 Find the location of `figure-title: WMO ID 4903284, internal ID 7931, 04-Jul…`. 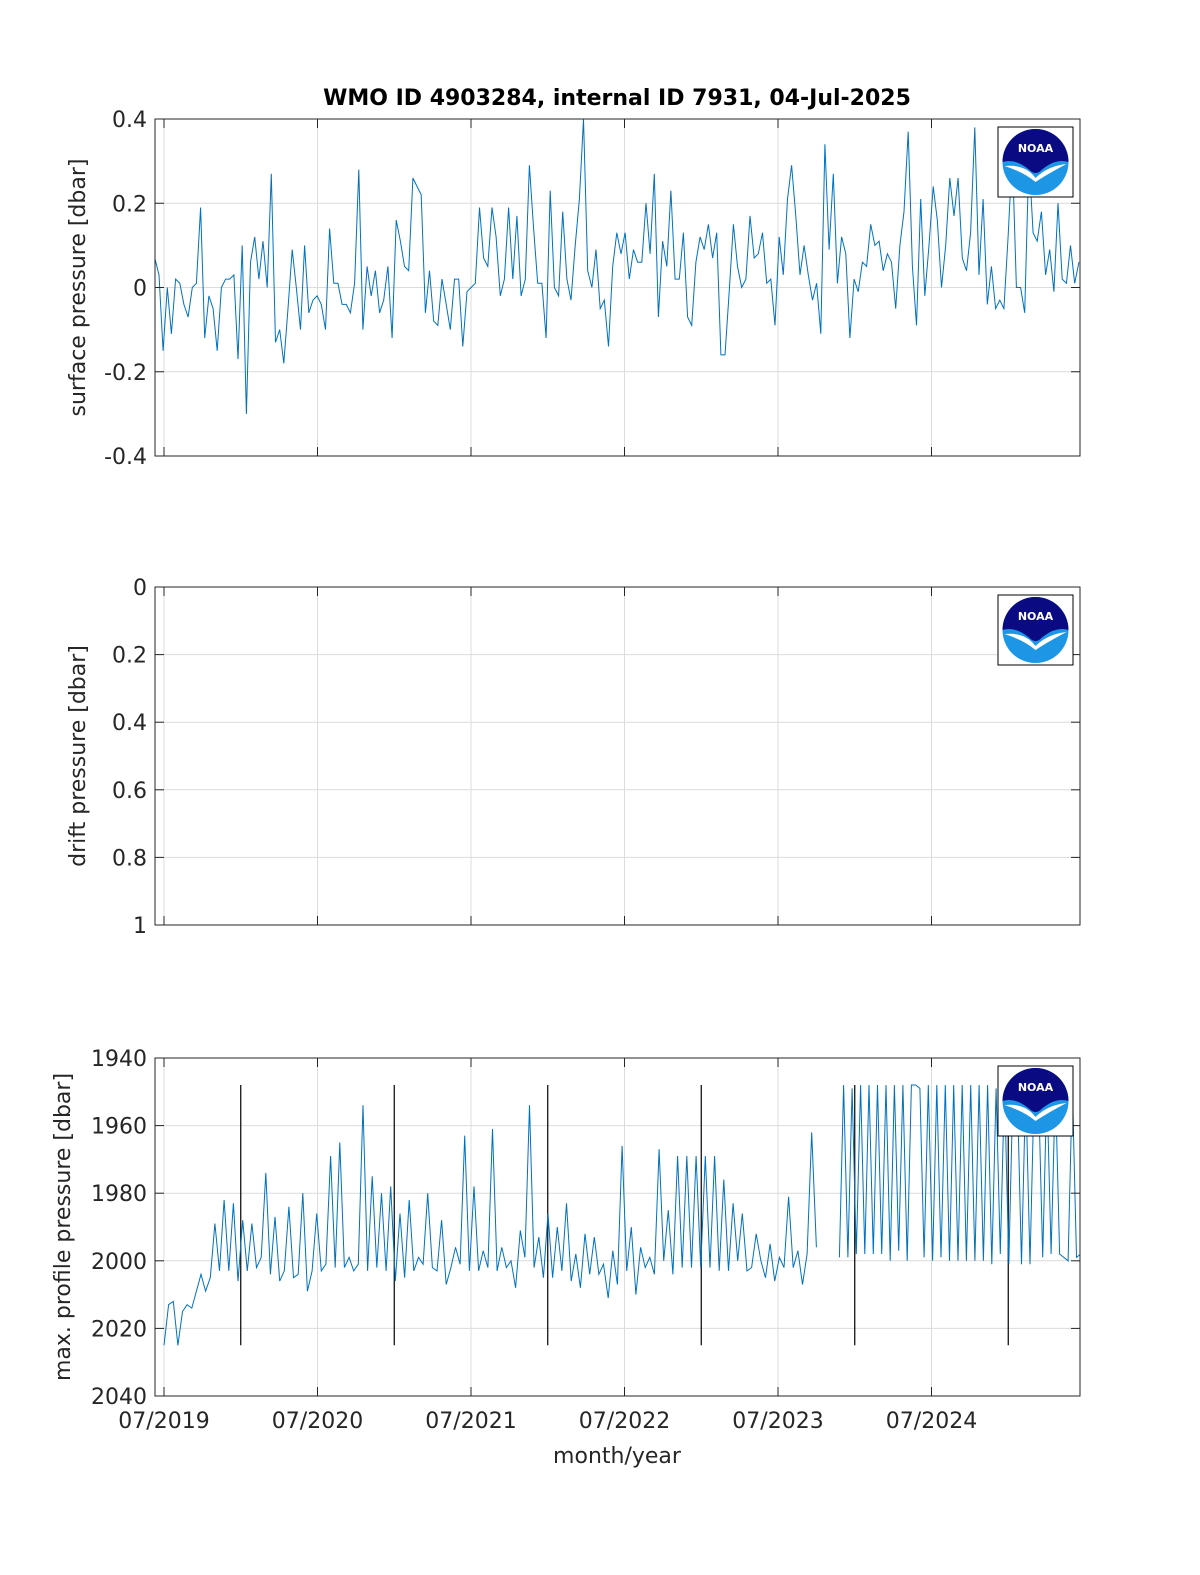

figure-title: WMO ID 4903284, internal ID 7931, 04-Jul… is located at coordinates (617, 98).